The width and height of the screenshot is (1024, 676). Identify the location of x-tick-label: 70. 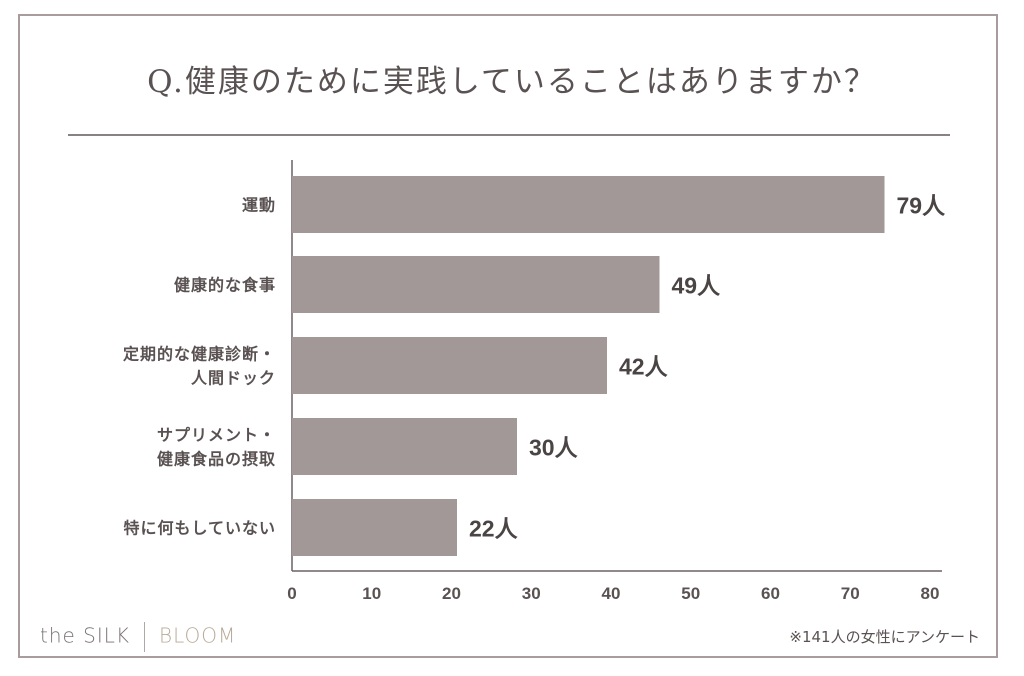
(850, 593).